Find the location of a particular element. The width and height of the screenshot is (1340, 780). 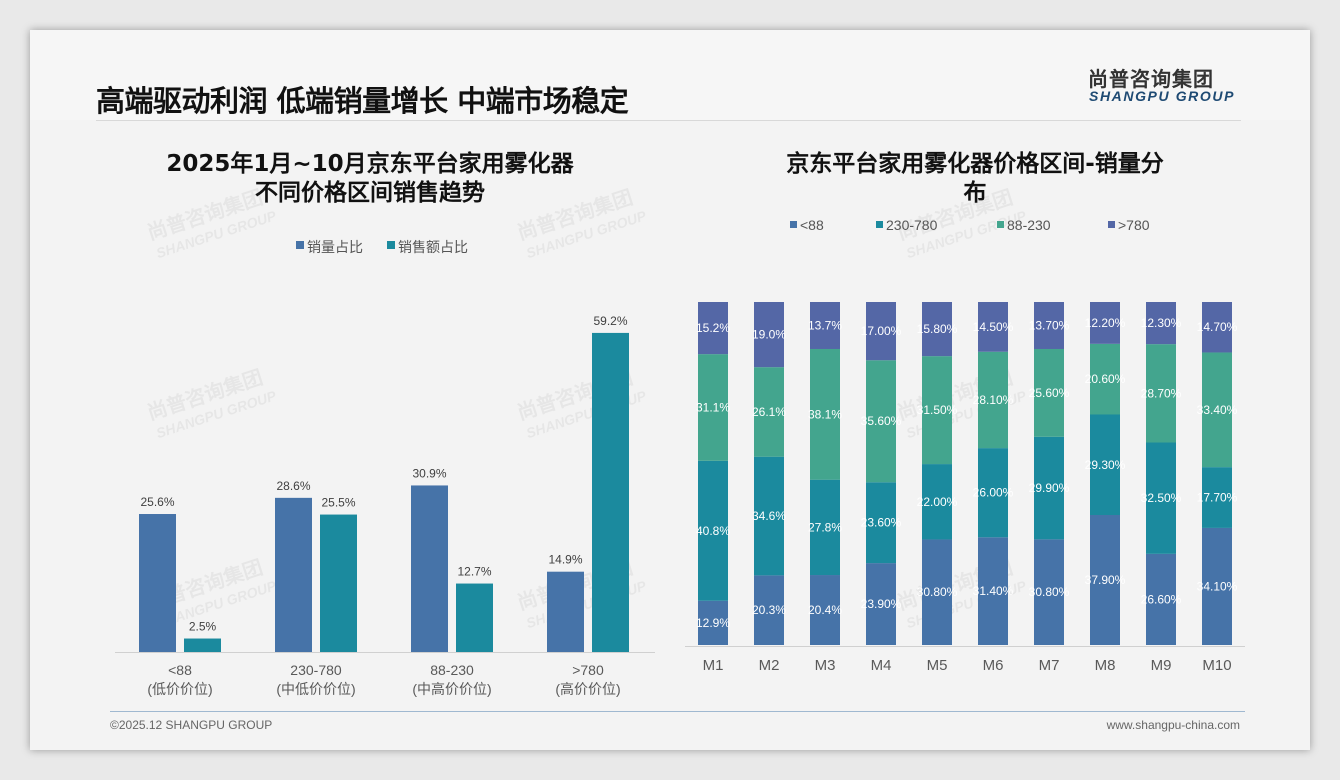

header-divider is located at coordinates (668, 120).